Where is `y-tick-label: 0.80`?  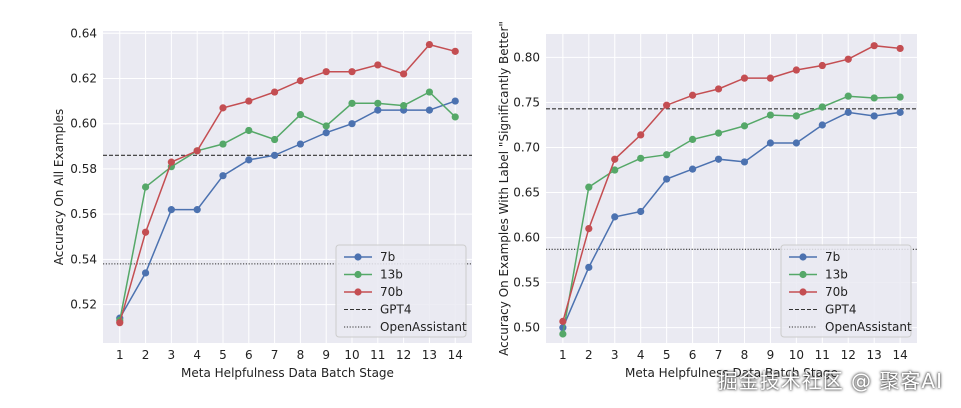
y-tick-label: 0.80 is located at coordinates (526, 57).